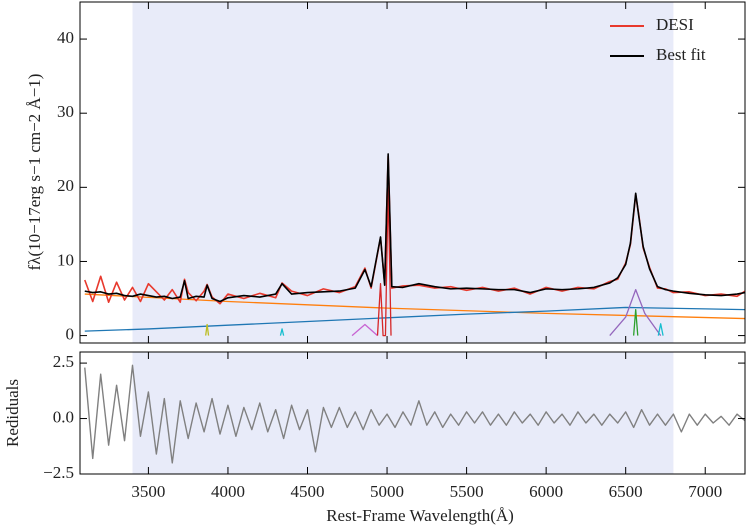 The width and height of the screenshot is (747, 532). I want to click on x-tick-label: 6500, so click(626, 491).